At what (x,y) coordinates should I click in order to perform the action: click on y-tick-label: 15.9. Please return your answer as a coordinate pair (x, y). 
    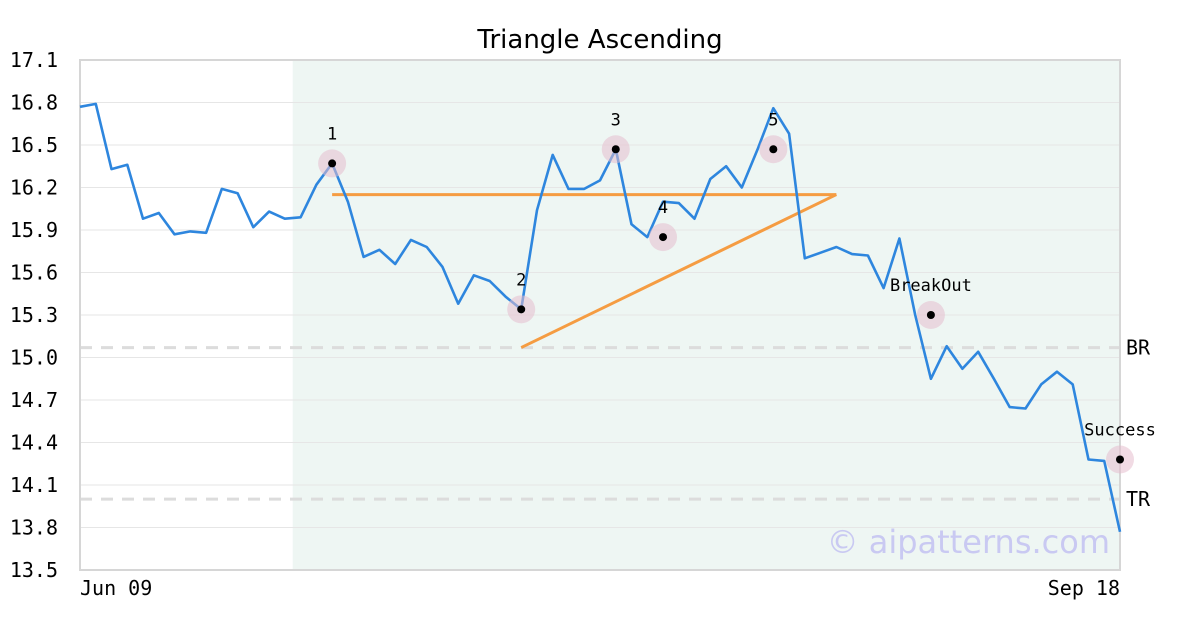
    Looking at the image, I should click on (34, 230).